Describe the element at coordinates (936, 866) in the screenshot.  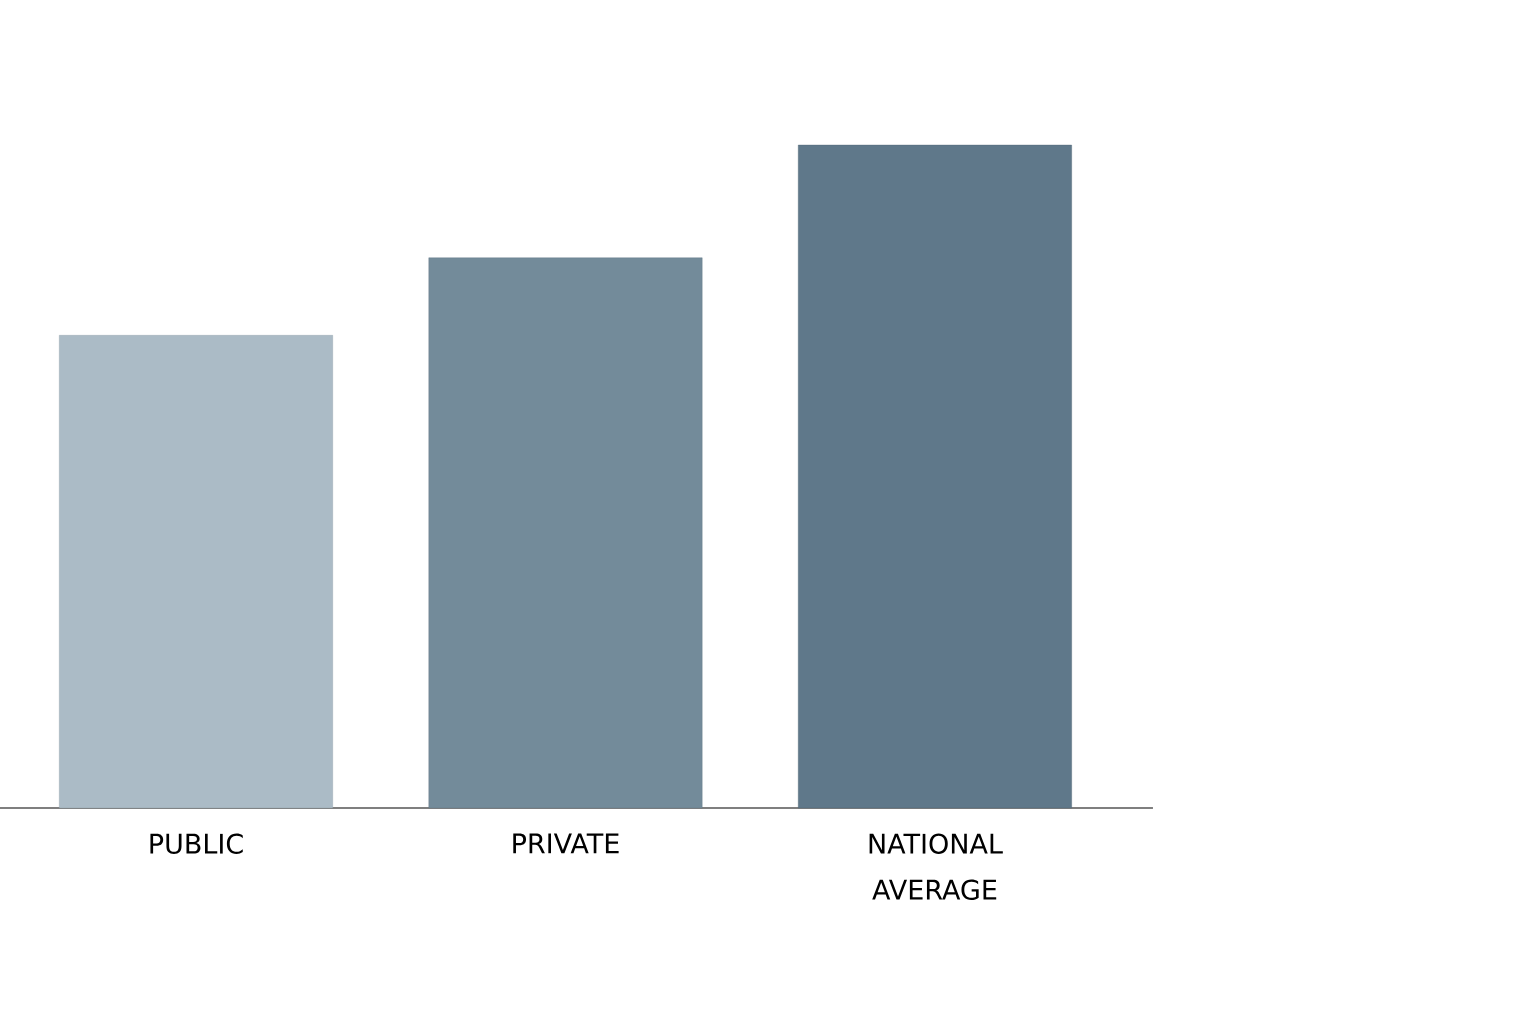
I see `x-tick-label: NATIONAL AVERAGE` at that location.